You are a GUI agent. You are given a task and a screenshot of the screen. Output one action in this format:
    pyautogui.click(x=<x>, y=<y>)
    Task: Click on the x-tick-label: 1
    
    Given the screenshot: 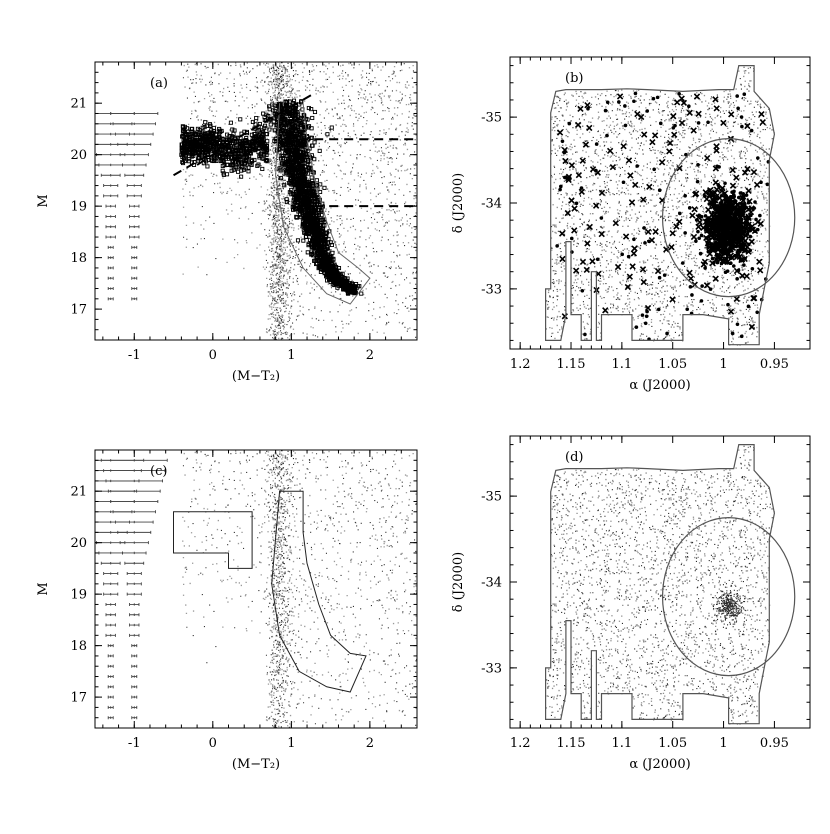 What is the action you would take?
    pyautogui.click(x=723, y=364)
    